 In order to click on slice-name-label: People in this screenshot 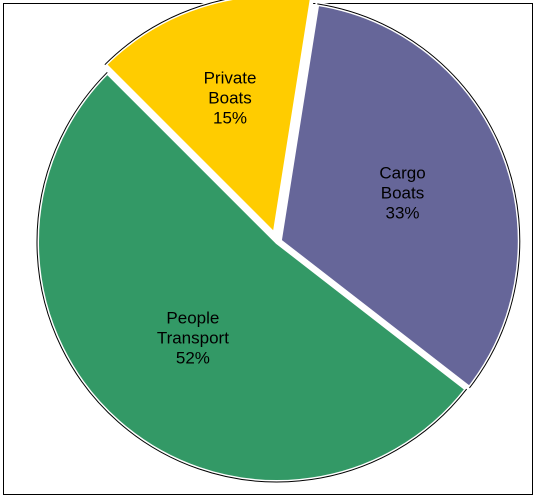, I will do `click(192, 317)`.